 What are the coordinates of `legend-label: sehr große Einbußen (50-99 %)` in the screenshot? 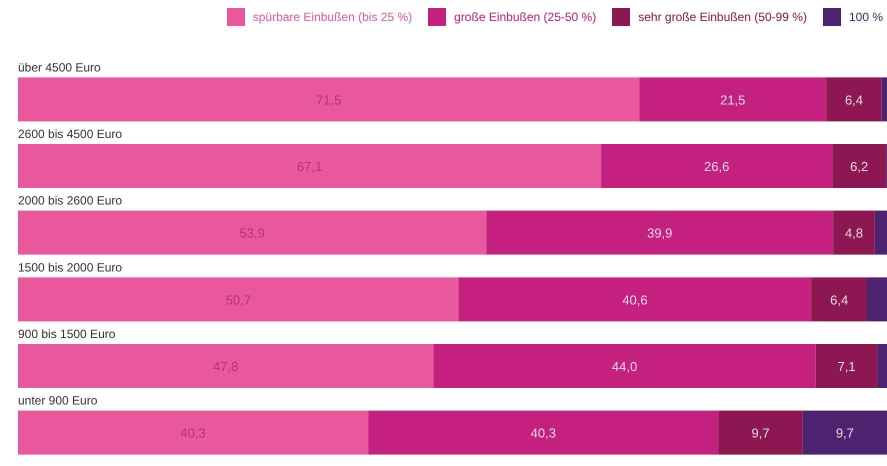 It's located at (722, 17).